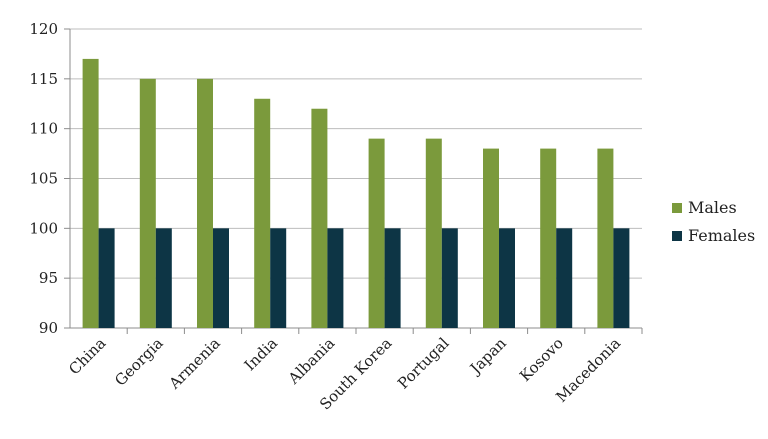  What do you see at coordinates (621, 278) in the screenshot?
I see `bar-females-macedonia` at bounding box center [621, 278].